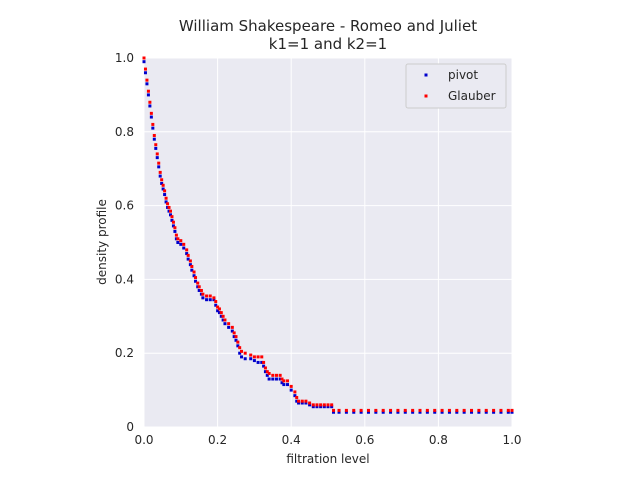 The image size is (640, 480). What do you see at coordinates (511, 440) in the screenshot?
I see `x-tick-label: 1.0` at bounding box center [511, 440].